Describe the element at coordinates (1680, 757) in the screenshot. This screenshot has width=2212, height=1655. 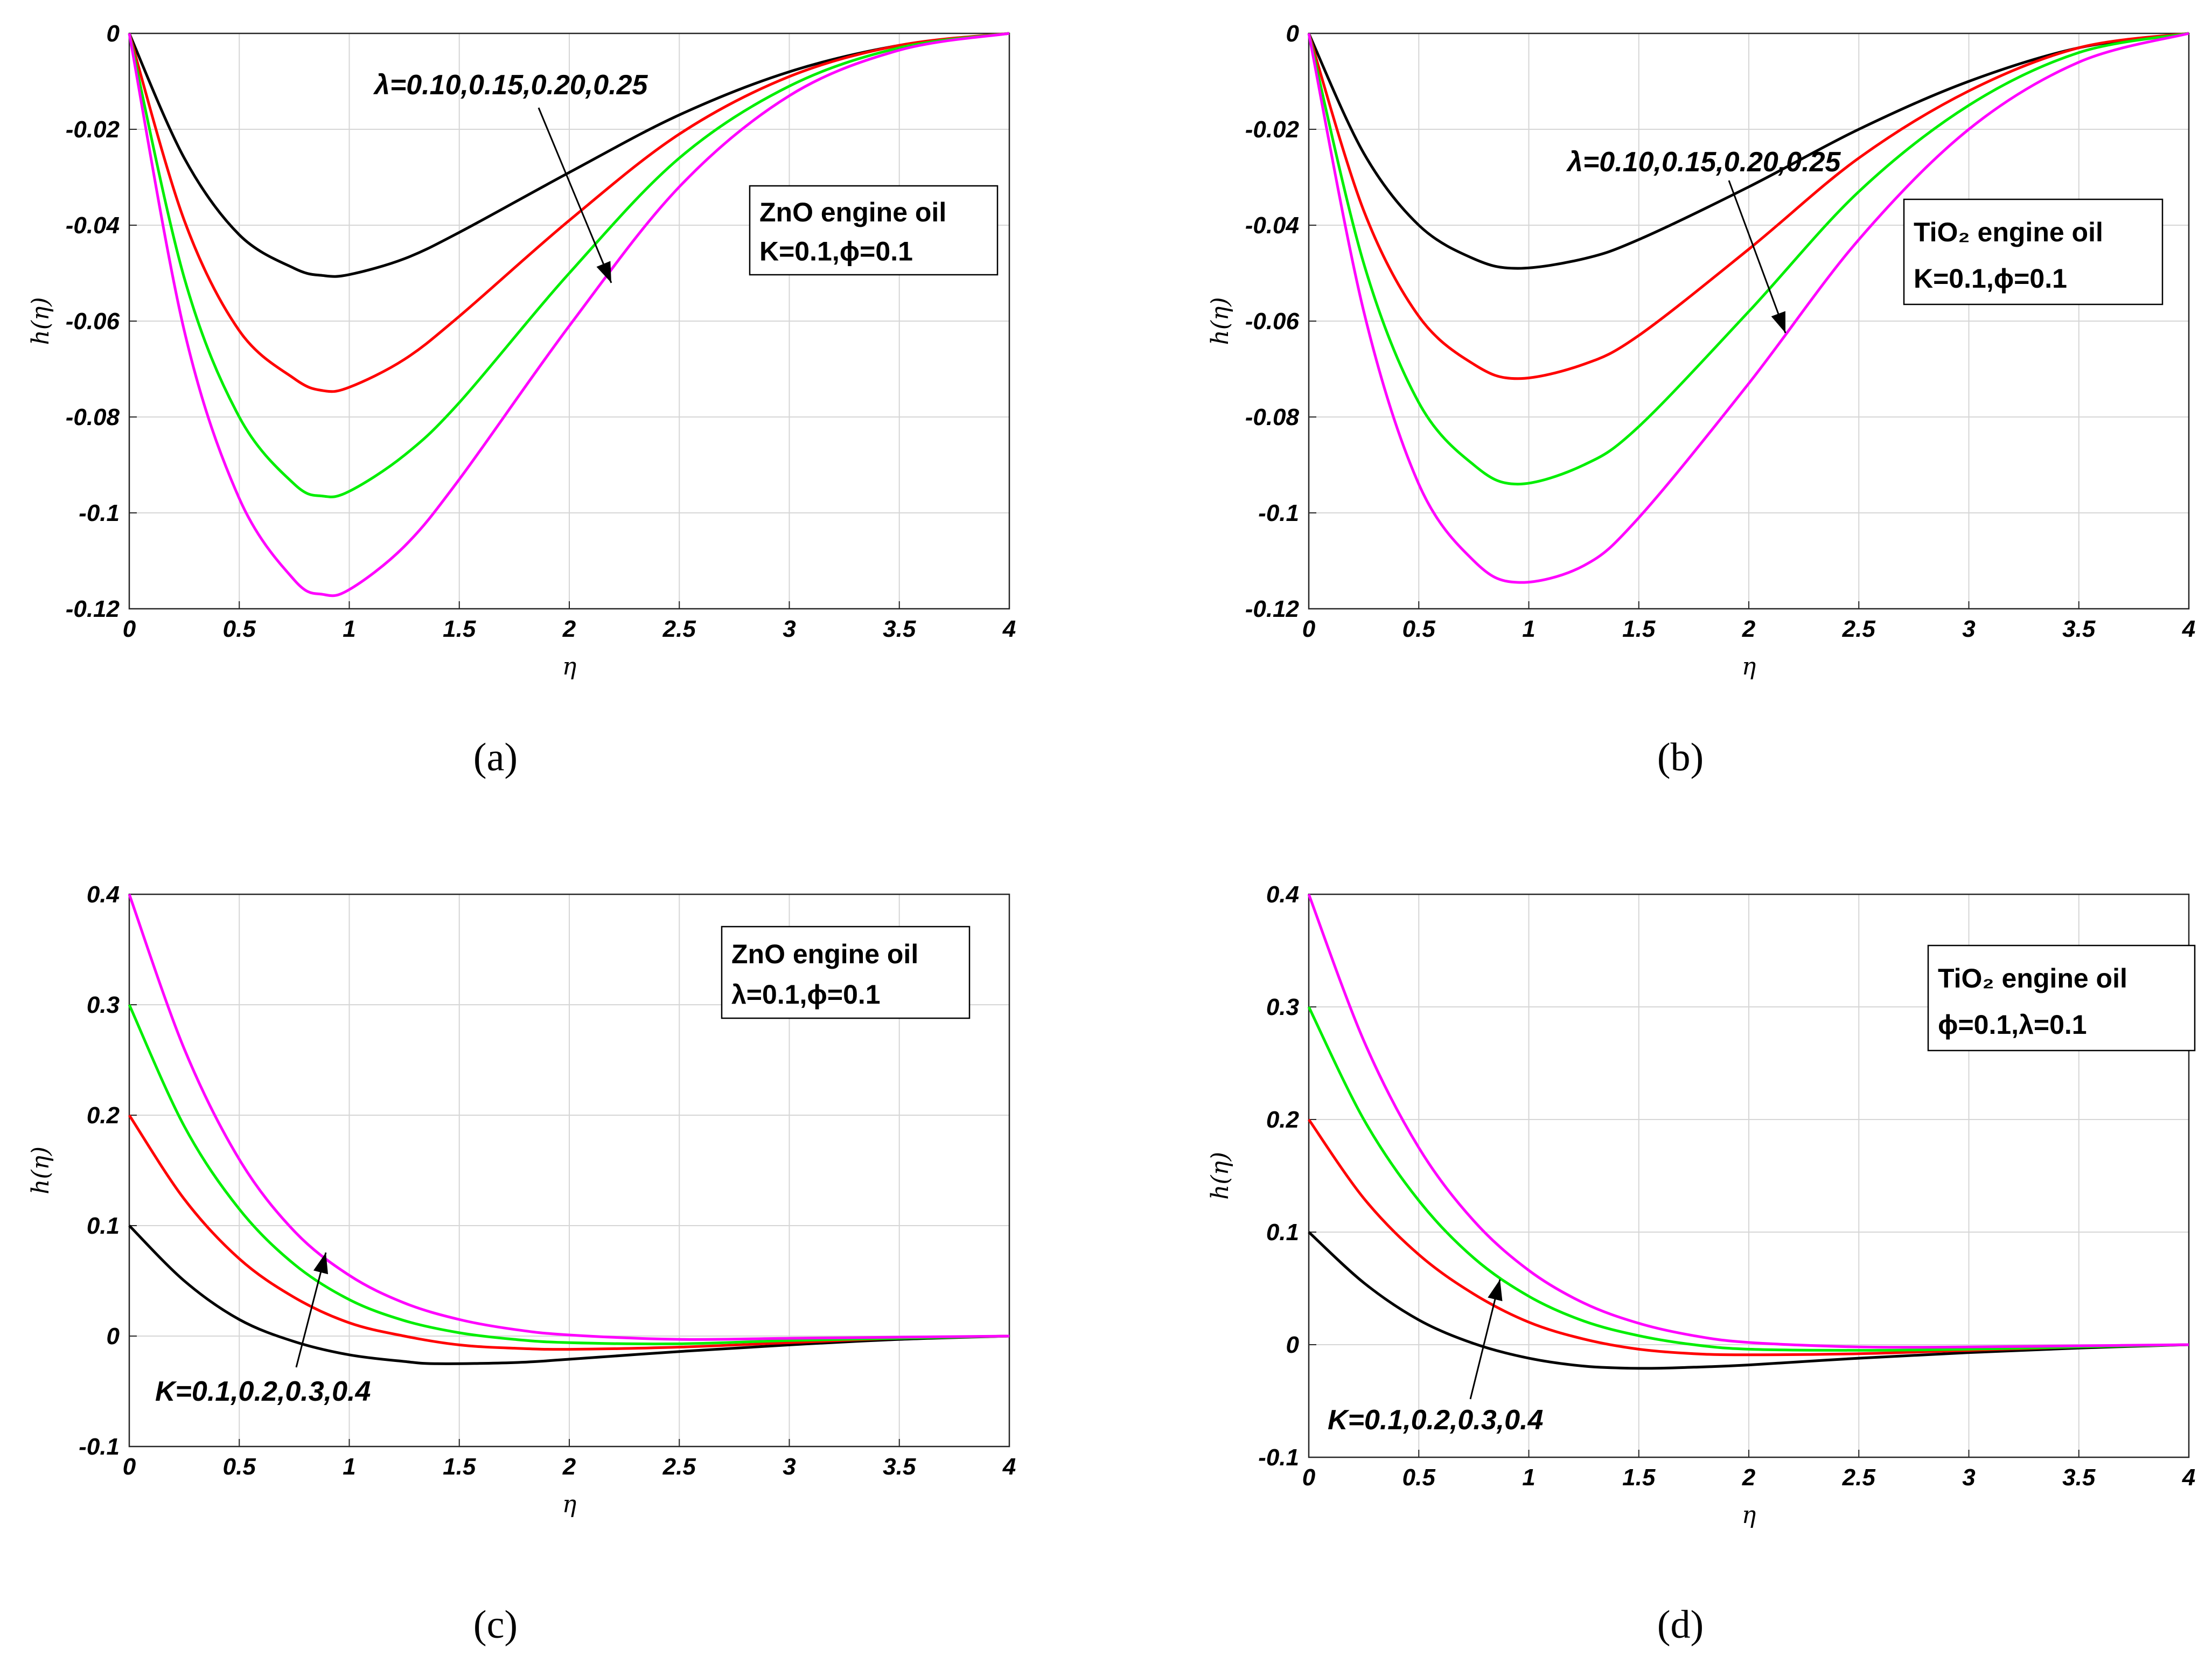
I see `panel-caption: (b)` at that location.